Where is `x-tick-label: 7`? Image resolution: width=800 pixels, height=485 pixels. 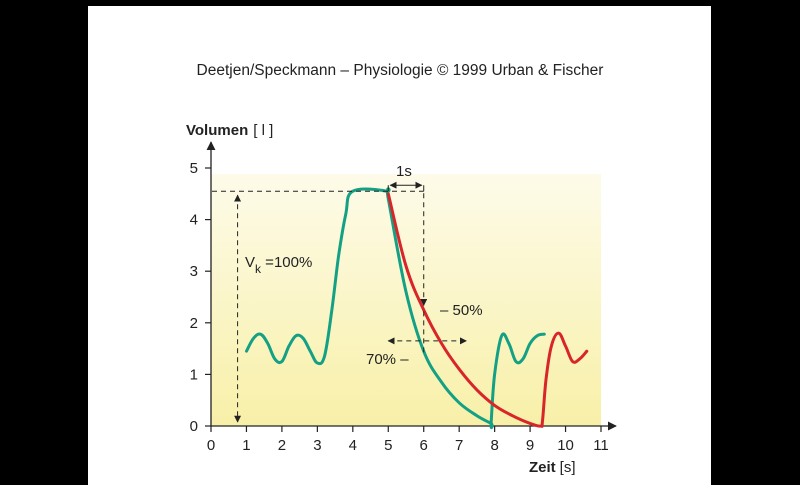
x-tick-label: 7 is located at coordinates (459, 445).